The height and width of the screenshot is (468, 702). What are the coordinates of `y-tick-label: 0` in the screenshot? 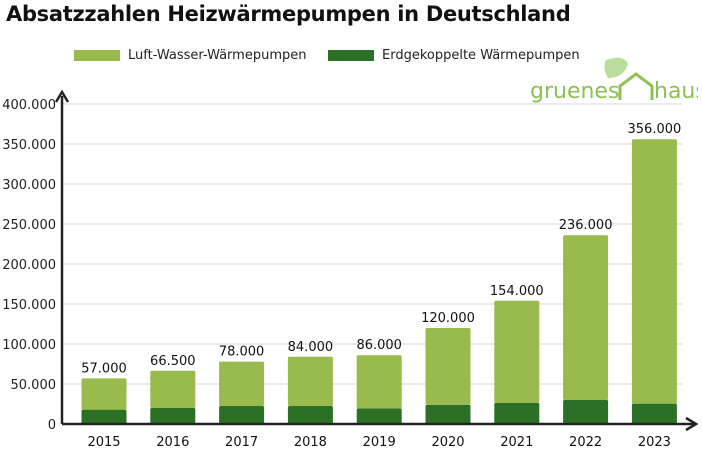 It's located at (52, 425).